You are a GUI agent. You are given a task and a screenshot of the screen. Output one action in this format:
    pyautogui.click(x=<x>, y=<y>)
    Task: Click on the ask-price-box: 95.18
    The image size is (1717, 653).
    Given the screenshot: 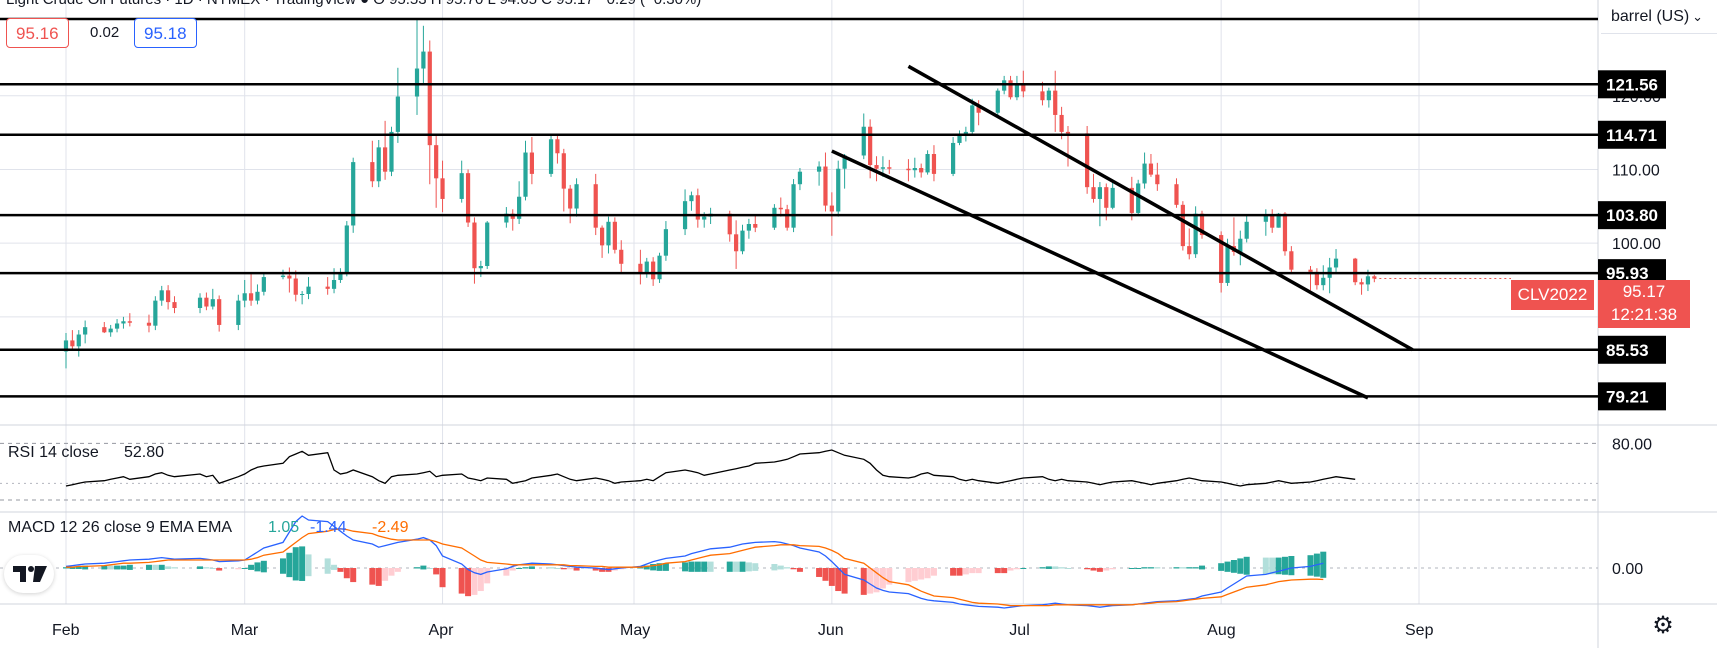 What is the action you would take?
    pyautogui.click(x=165, y=33)
    